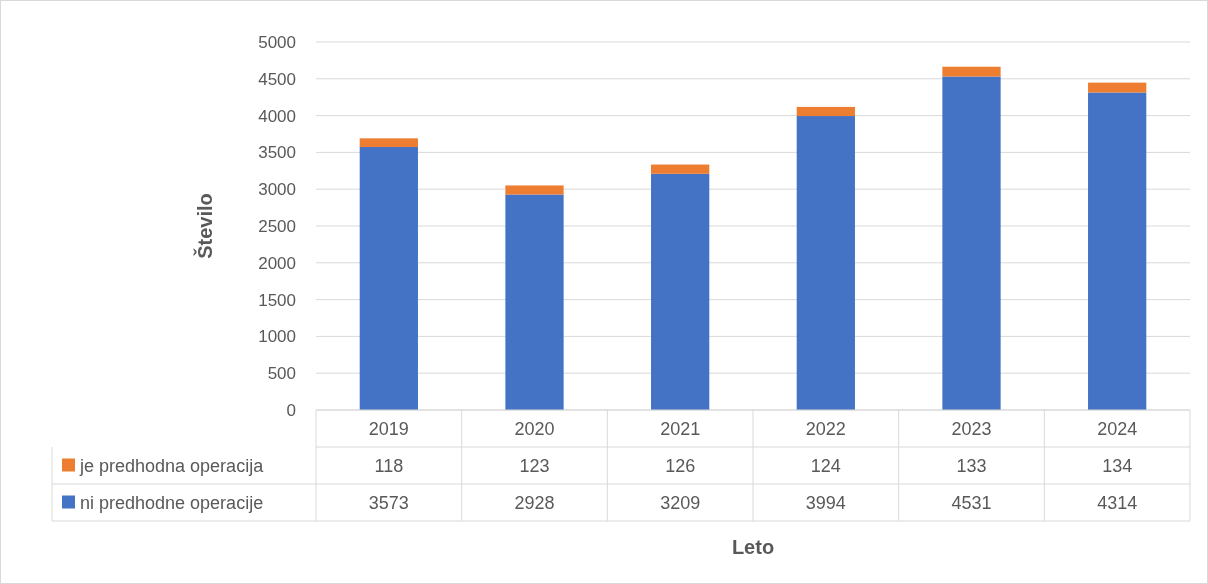 This screenshot has height=584, width=1208. What do you see at coordinates (281, 374) in the screenshot?
I see `y-tick-label: 500` at bounding box center [281, 374].